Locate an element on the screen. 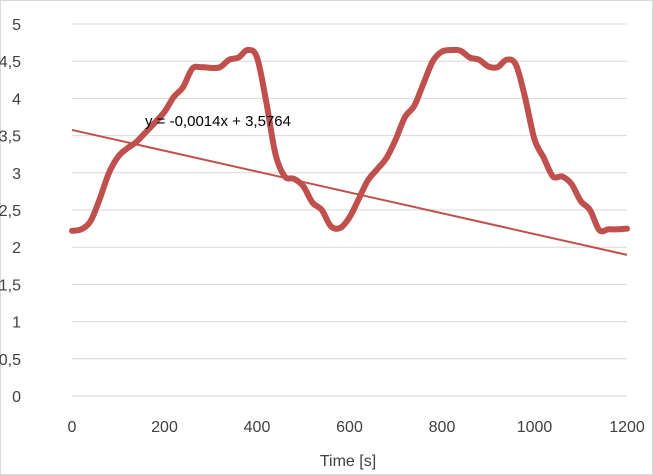 The image size is (653, 475). x-tick-labels: 0 200 400 600 800 1000 1200 is located at coordinates (356, 427).